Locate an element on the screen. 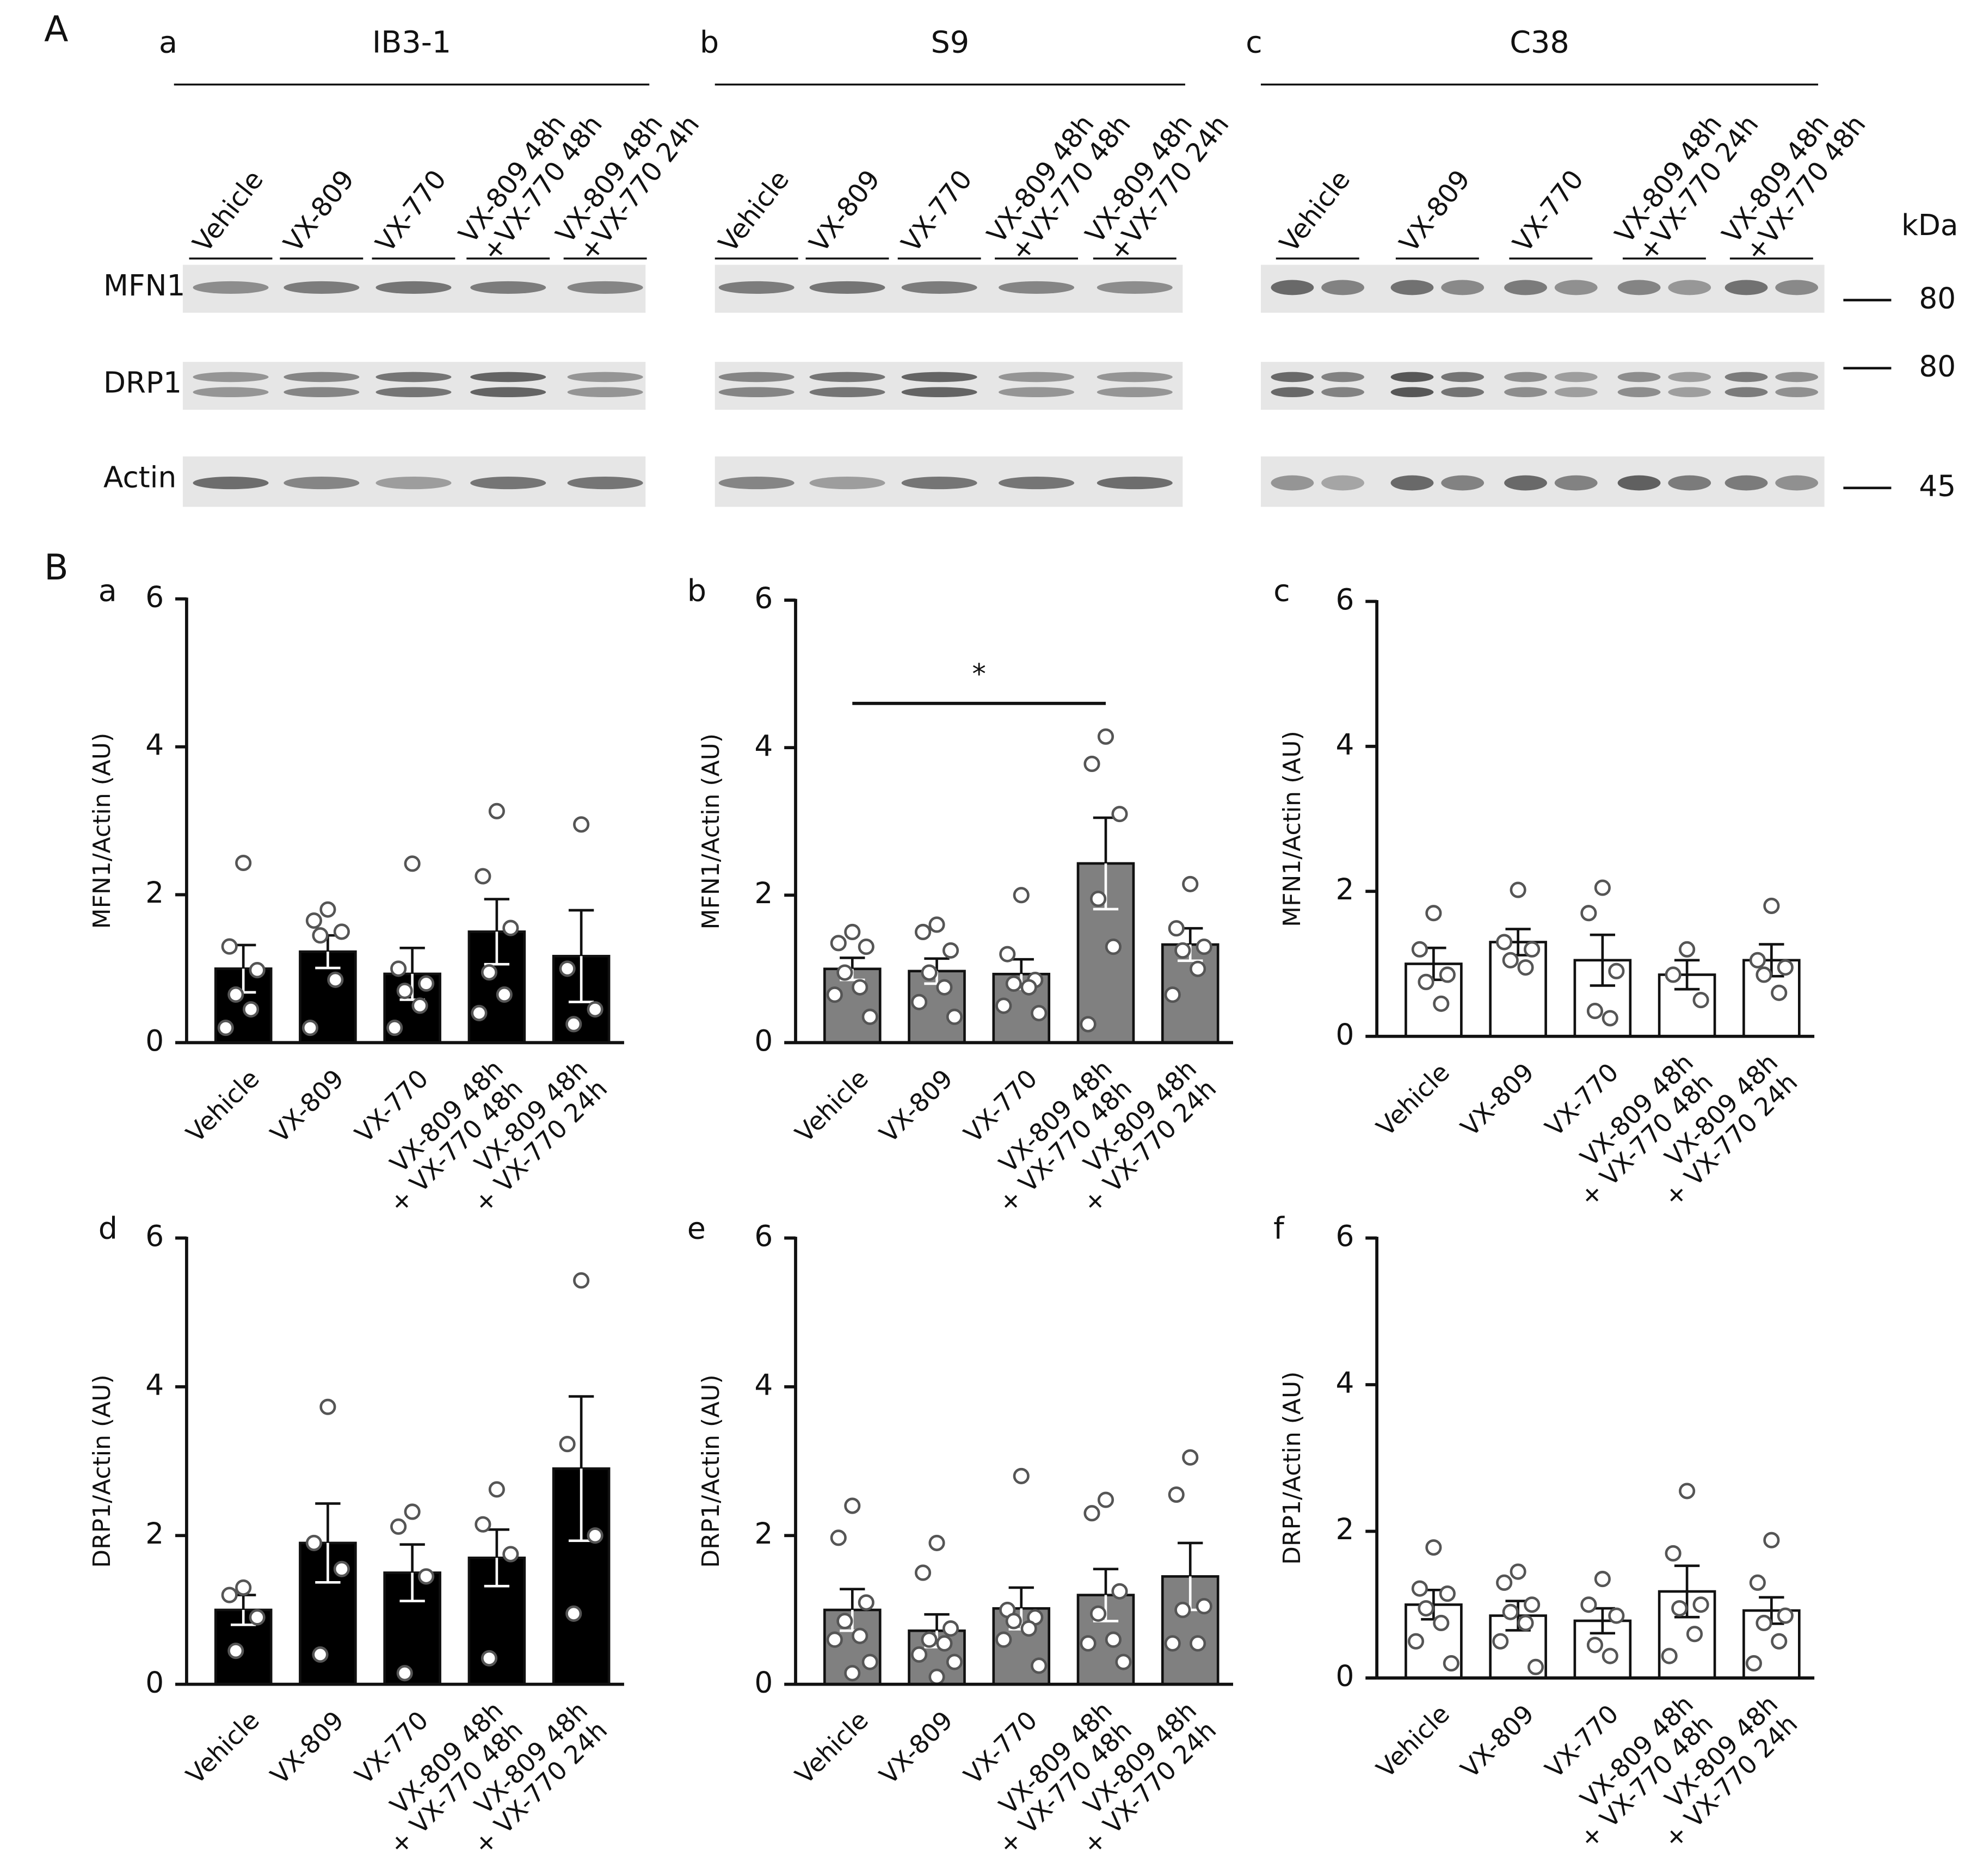 This screenshot has width=1977, height=1876. blot-letter: b is located at coordinates (709, 42).